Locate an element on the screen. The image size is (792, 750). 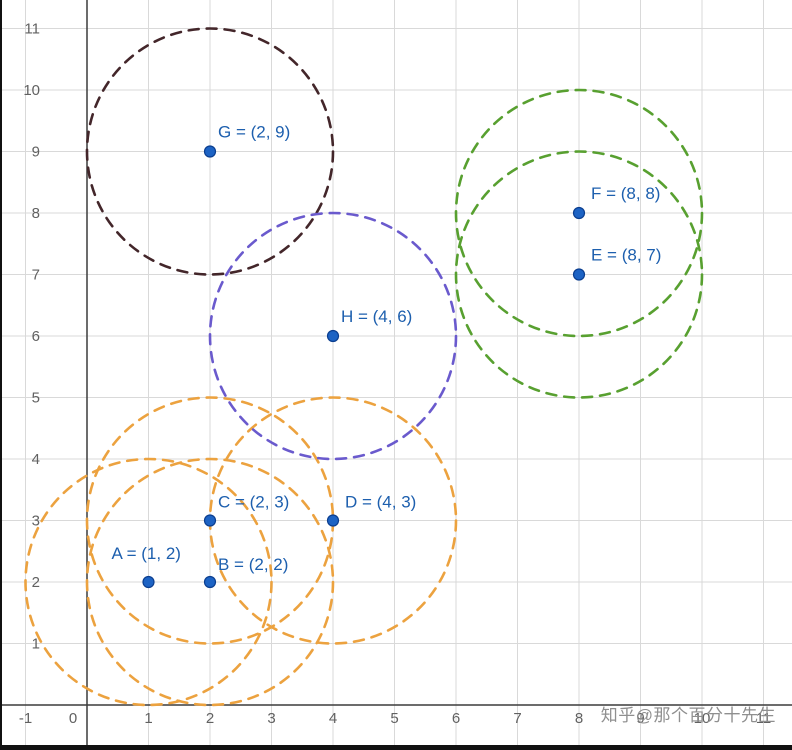
point-label-F: F = (8, 8) is located at coordinates (625, 193).